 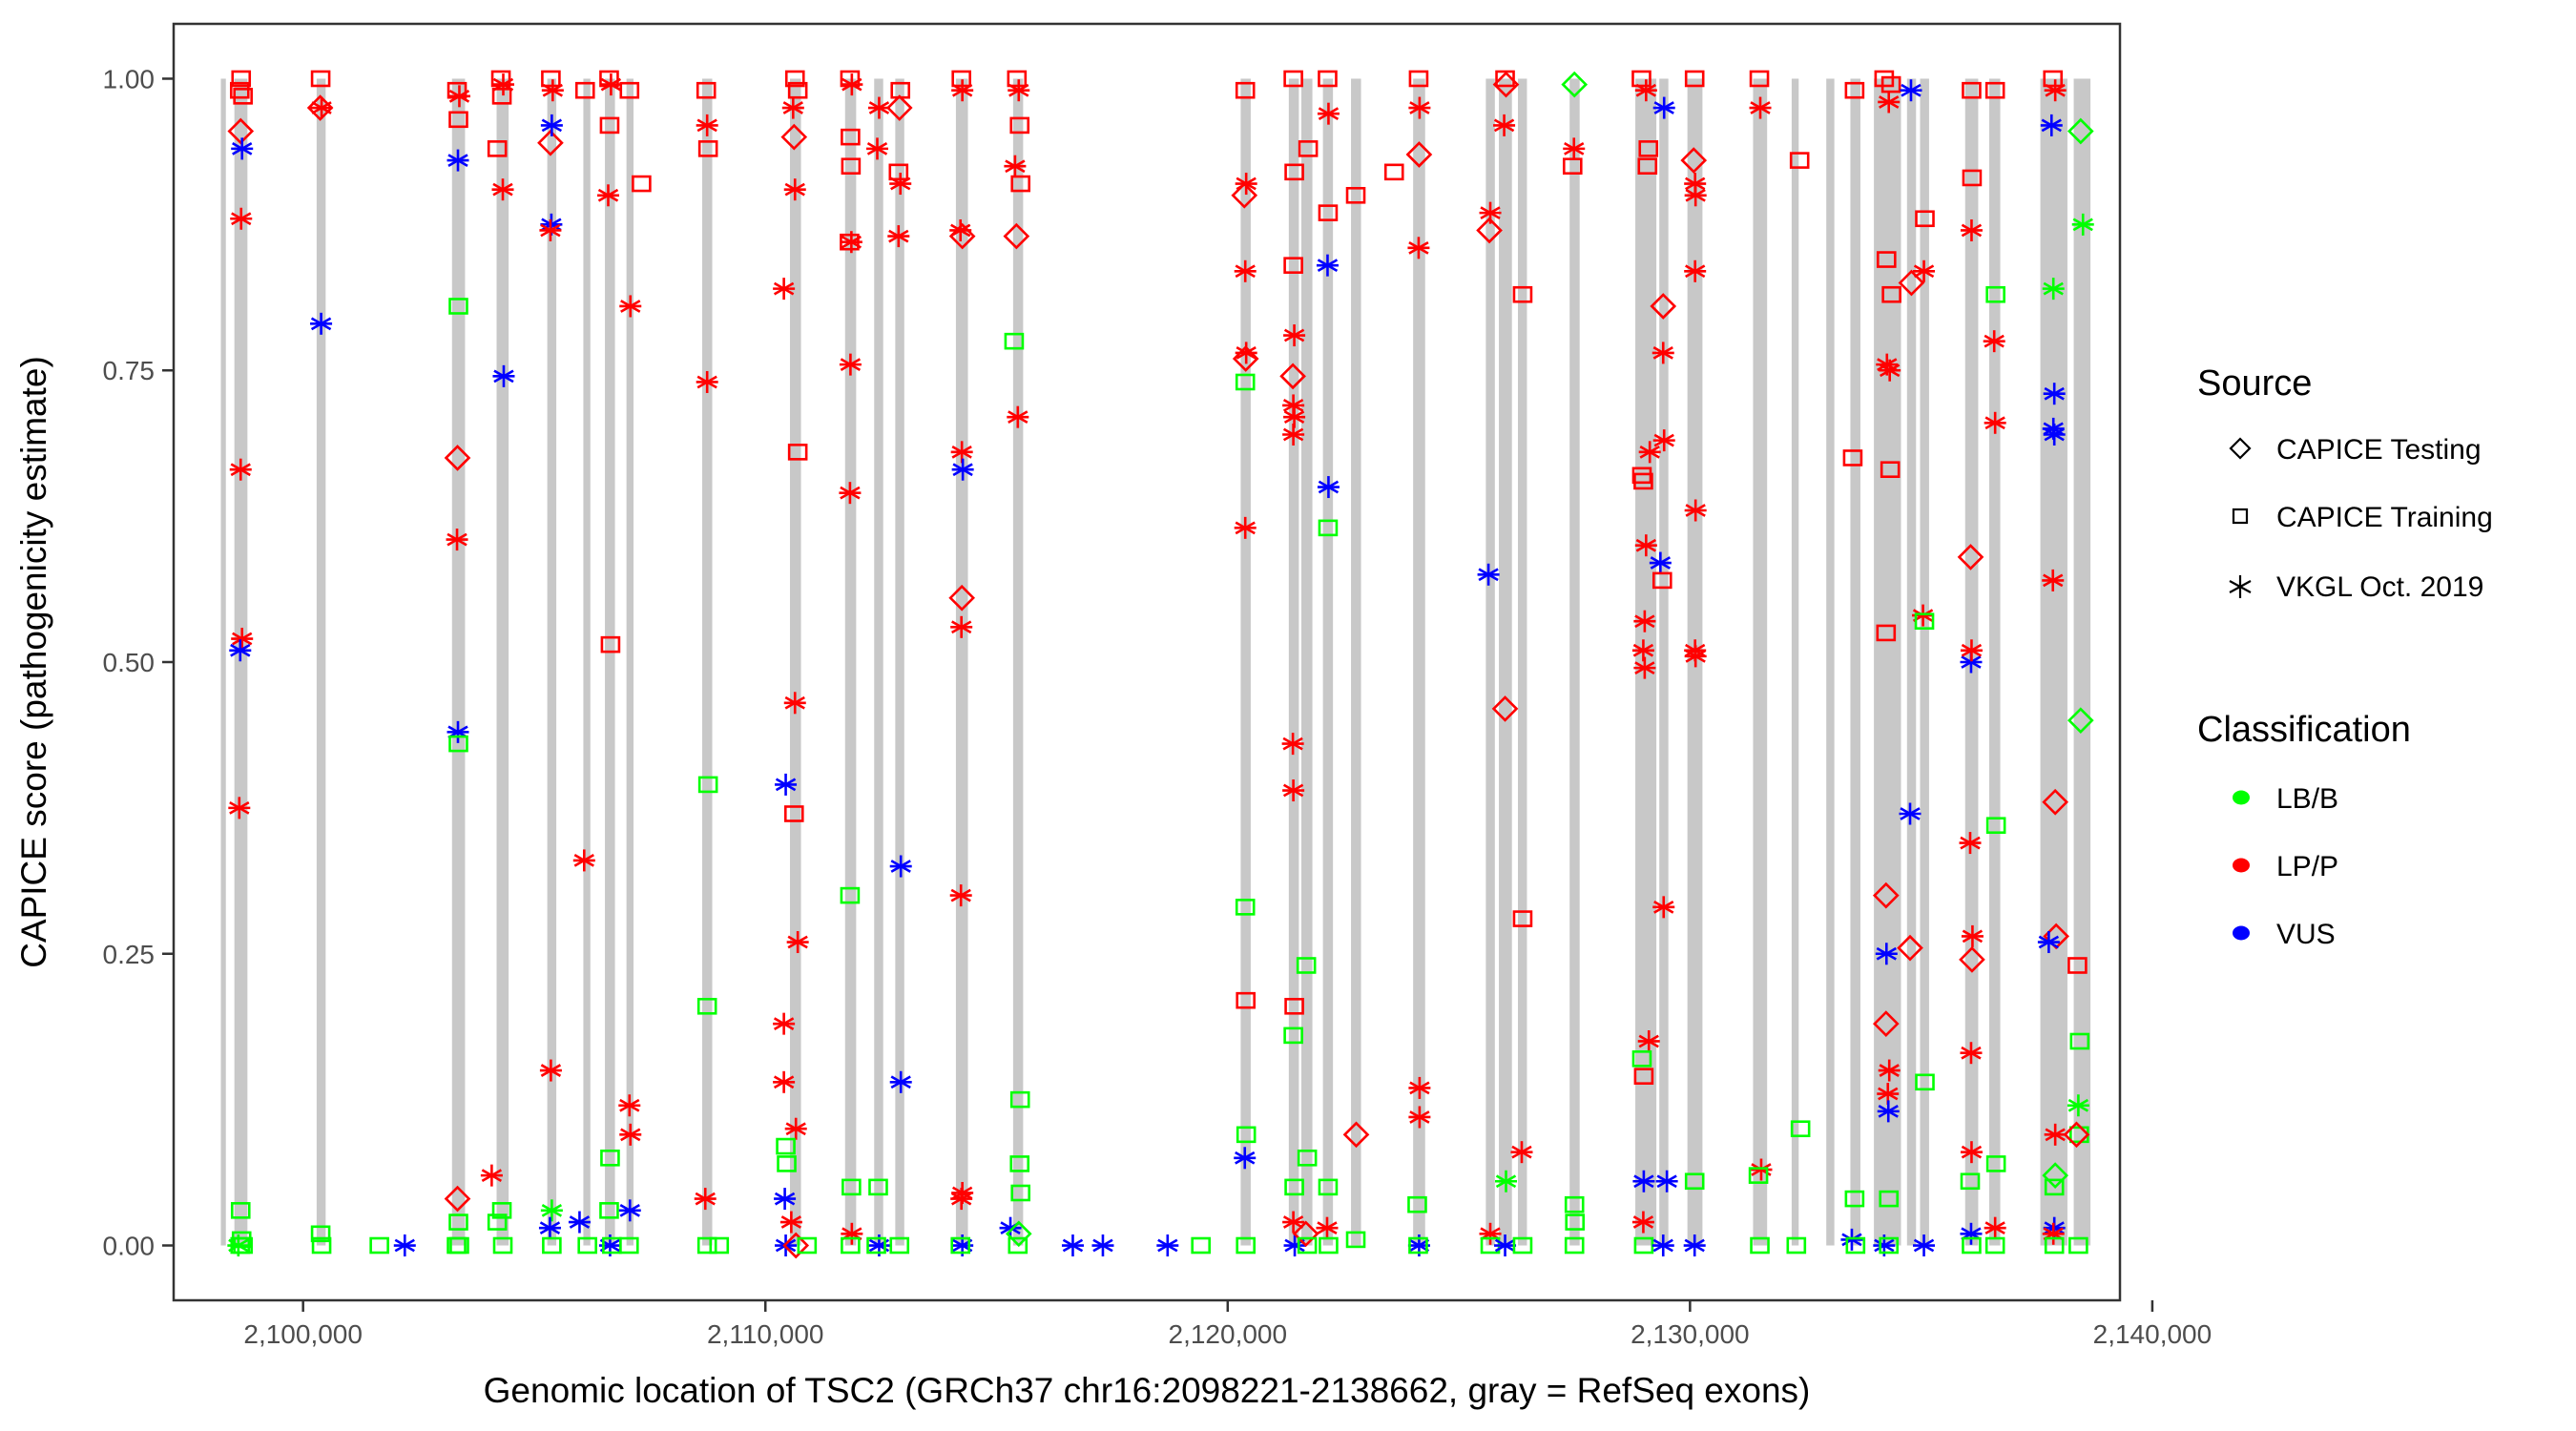 What do you see at coordinates (2355, 450) in the screenshot?
I see `legend-item-capice-testing: CAPICE Testing` at bounding box center [2355, 450].